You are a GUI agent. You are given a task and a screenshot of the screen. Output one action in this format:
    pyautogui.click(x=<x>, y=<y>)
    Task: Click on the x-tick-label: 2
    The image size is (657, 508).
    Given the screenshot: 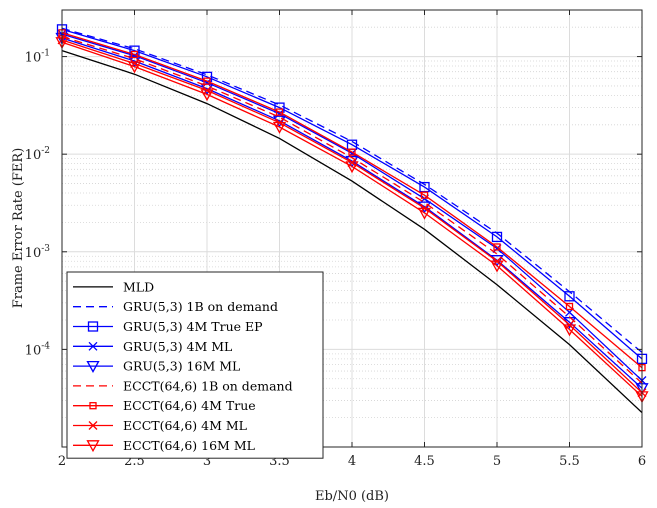 What is the action you would take?
    pyautogui.click(x=62, y=461)
    